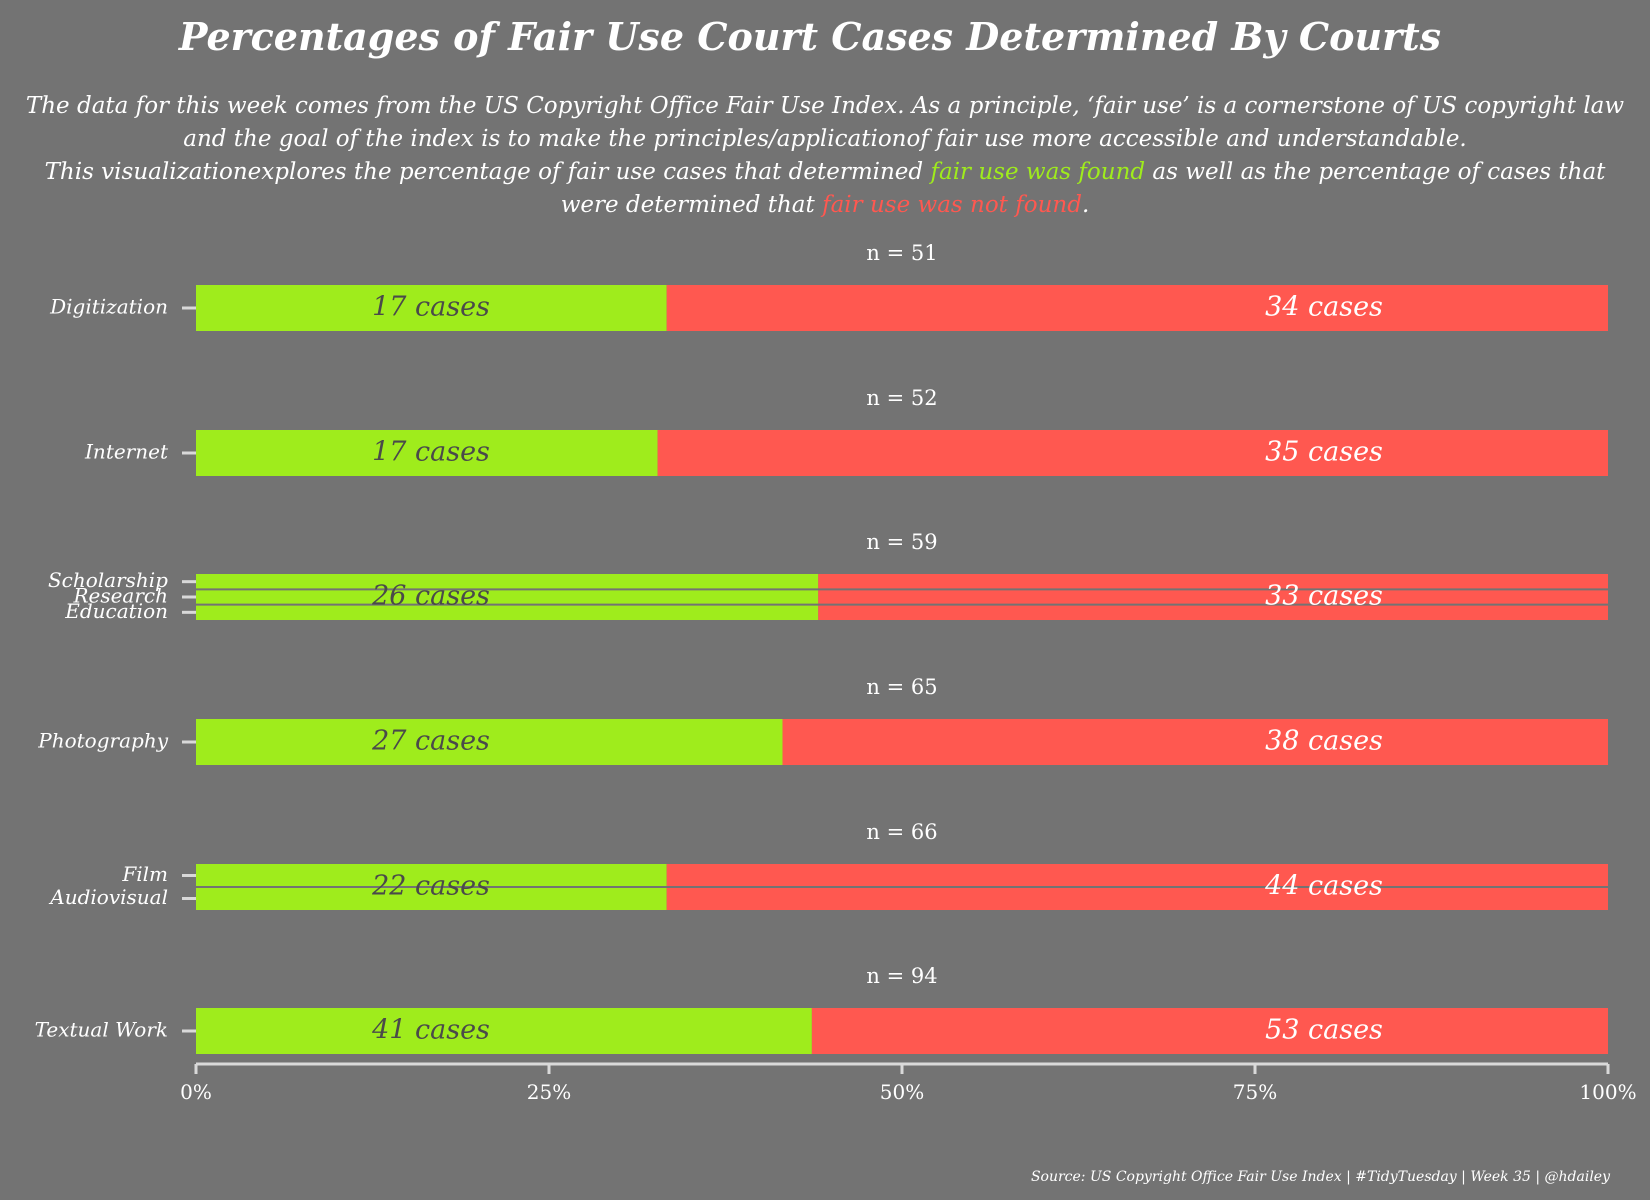  Describe the element at coordinates (126, 452) in the screenshot. I see `category-label: Internet` at that location.